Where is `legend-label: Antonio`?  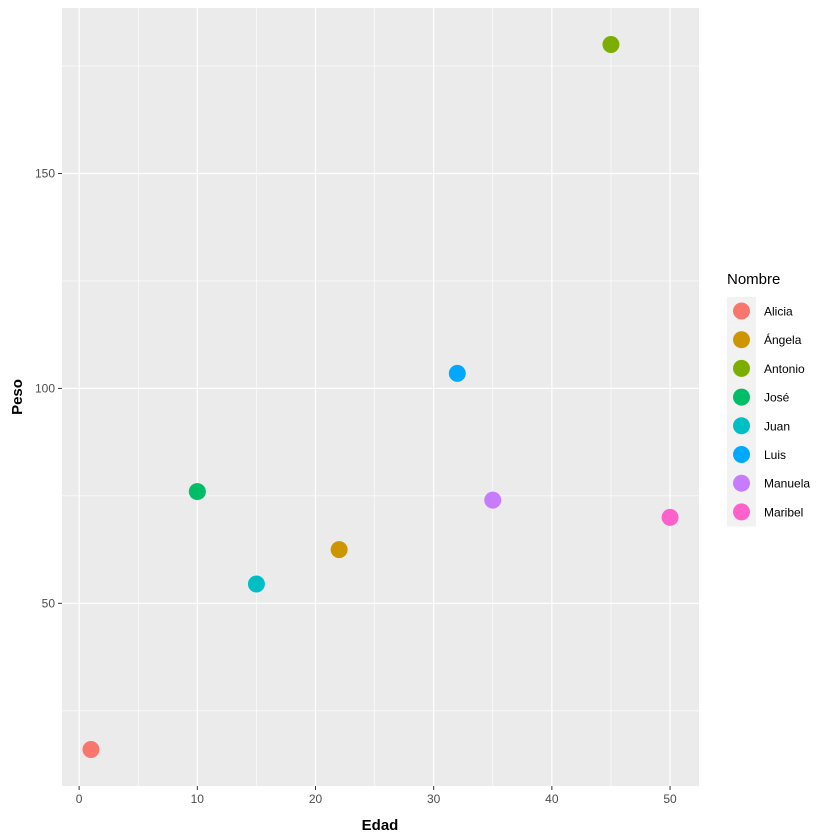
legend-label: Antonio is located at coordinates (784, 369).